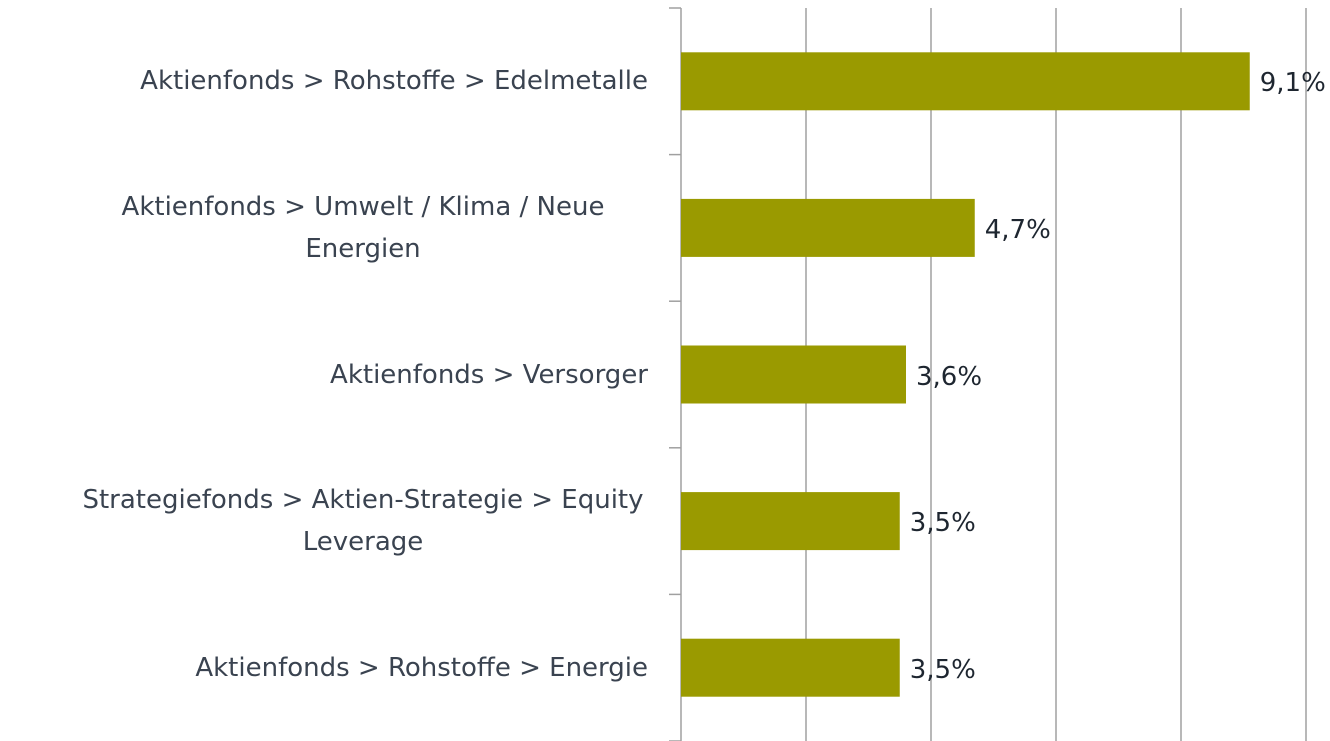 This screenshot has width=1330, height=741. I want to click on y-tick-label: Aktienfonds > Rohstoffe > Edelmetalle, so click(394, 81).